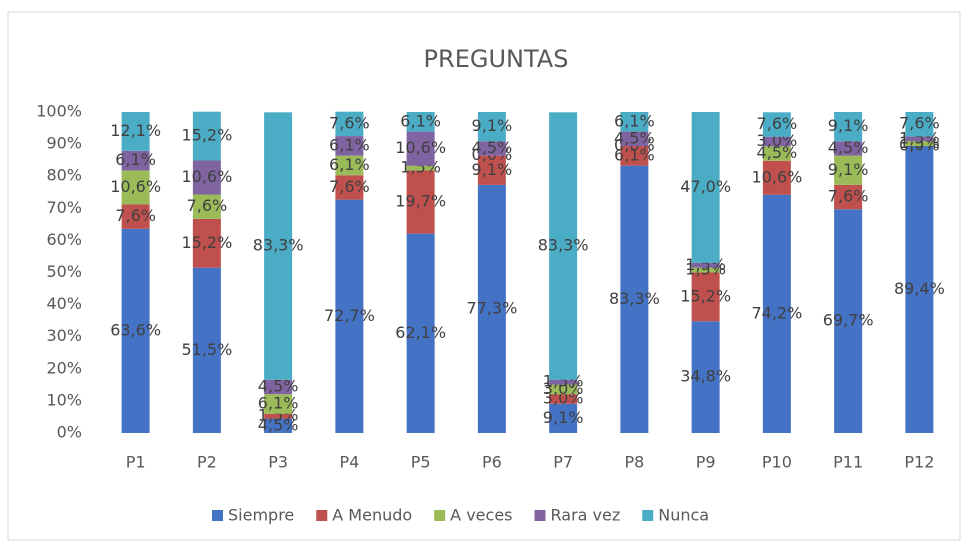 The width and height of the screenshot is (968, 548). What do you see at coordinates (919, 462) in the screenshot?
I see `x-tick-label: P12` at bounding box center [919, 462].